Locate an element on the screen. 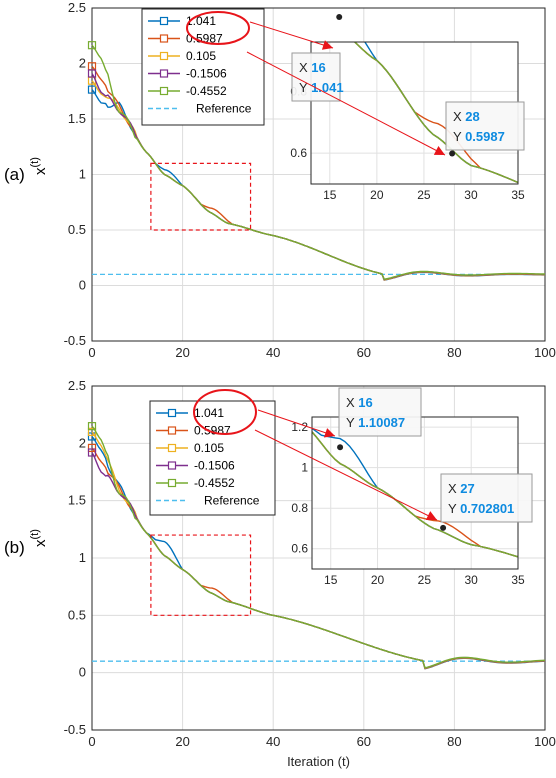 The height and width of the screenshot is (778, 556). x-tick-label: 40 is located at coordinates (273, 352).